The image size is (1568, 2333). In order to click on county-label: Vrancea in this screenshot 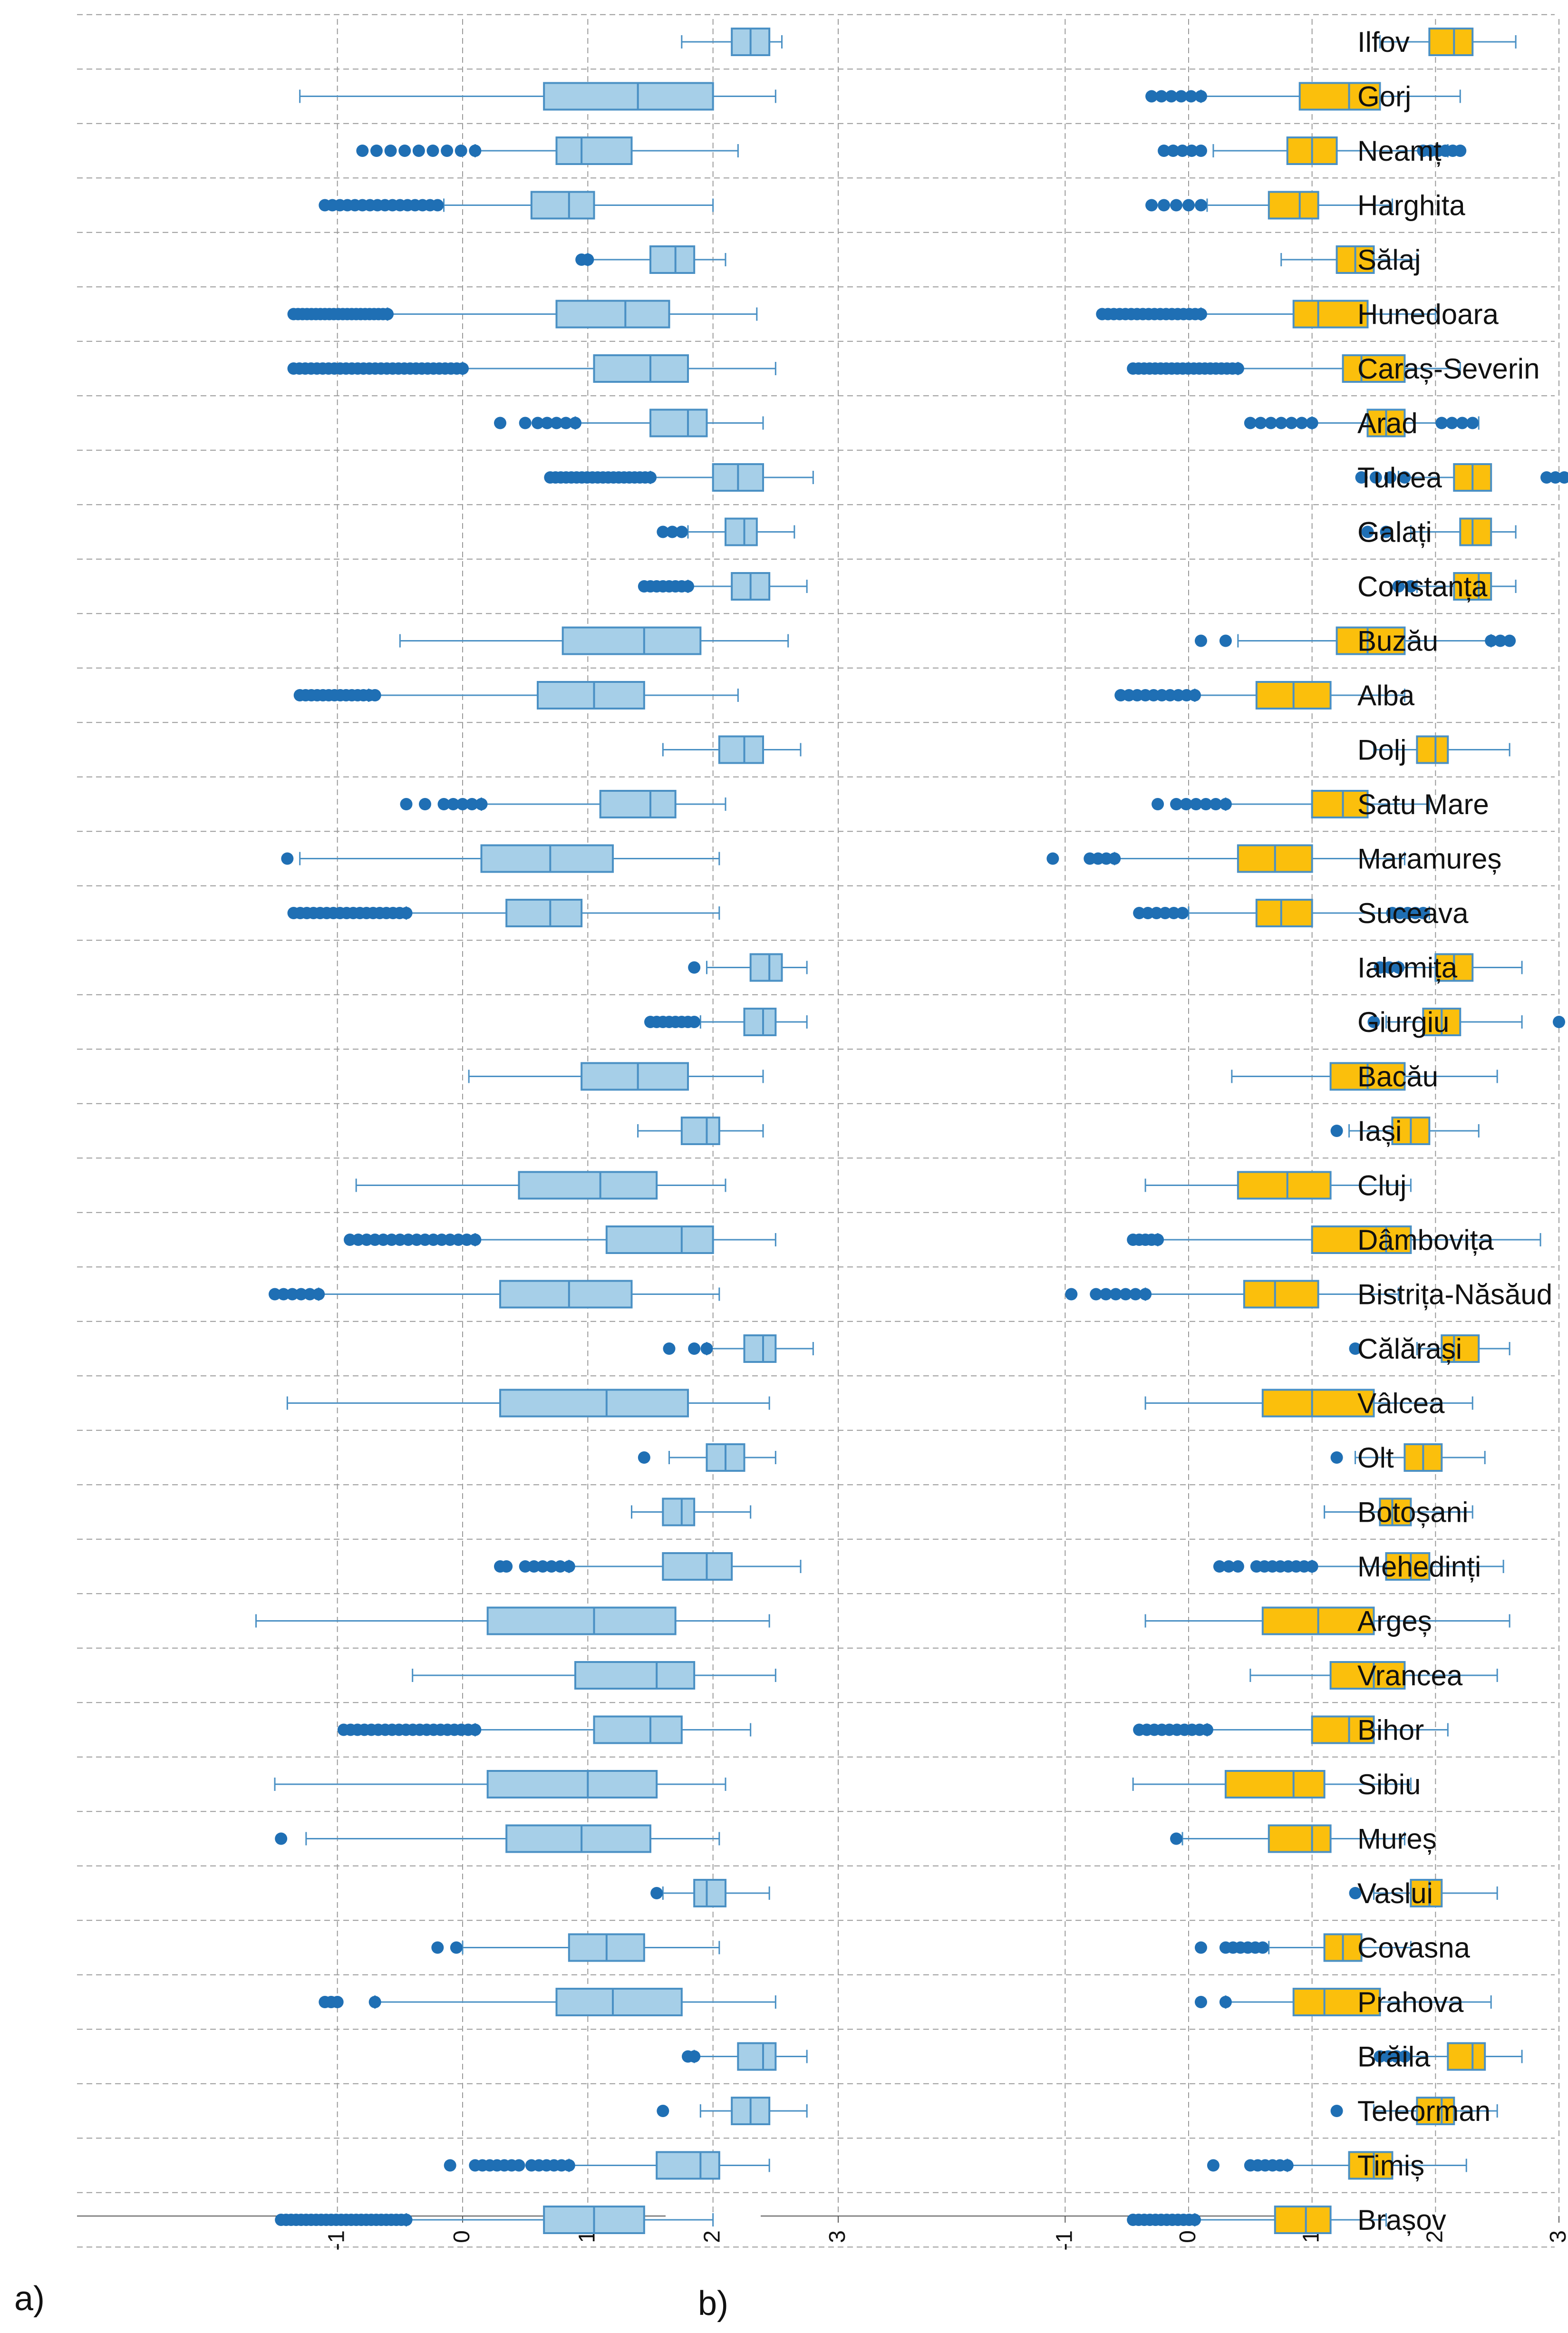, I will do `click(1410, 1675)`.